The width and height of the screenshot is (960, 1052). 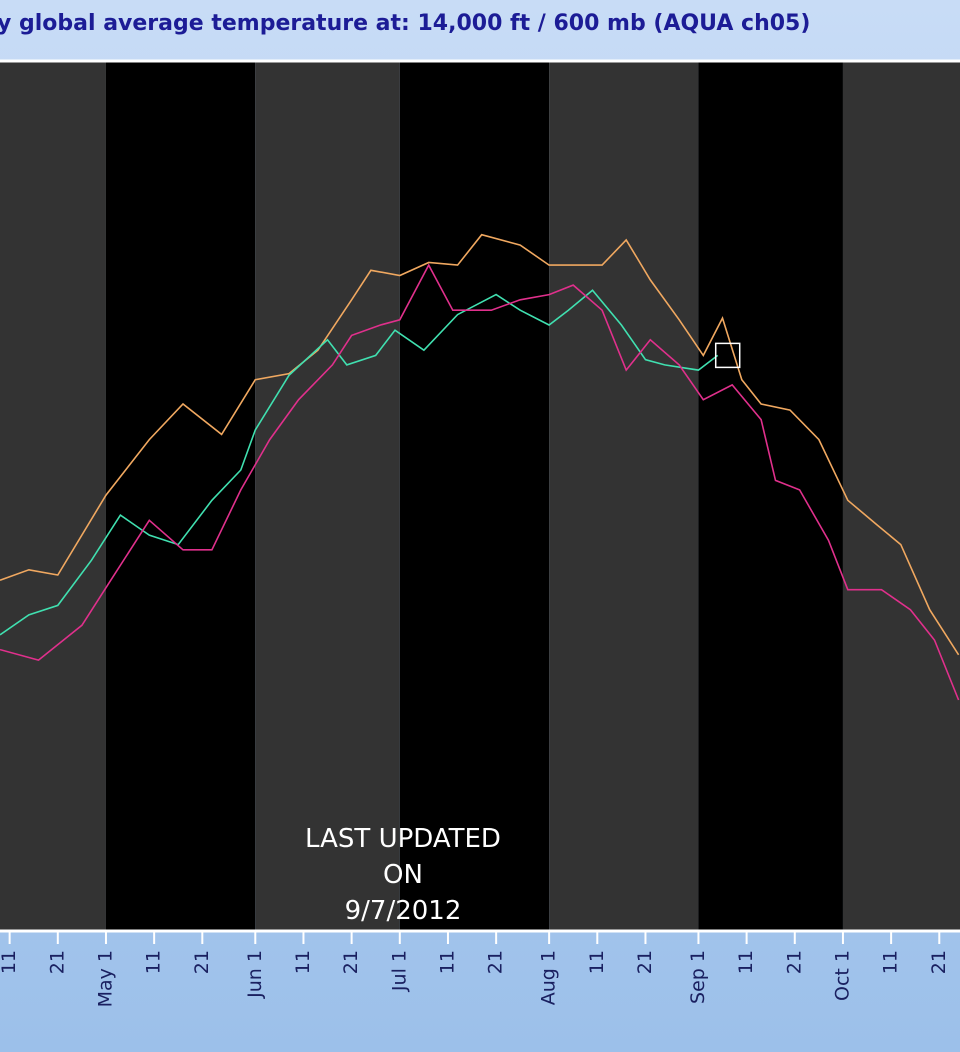 What do you see at coordinates (403, 911) in the screenshot?
I see `annotation: 9/7/2012` at bounding box center [403, 911].